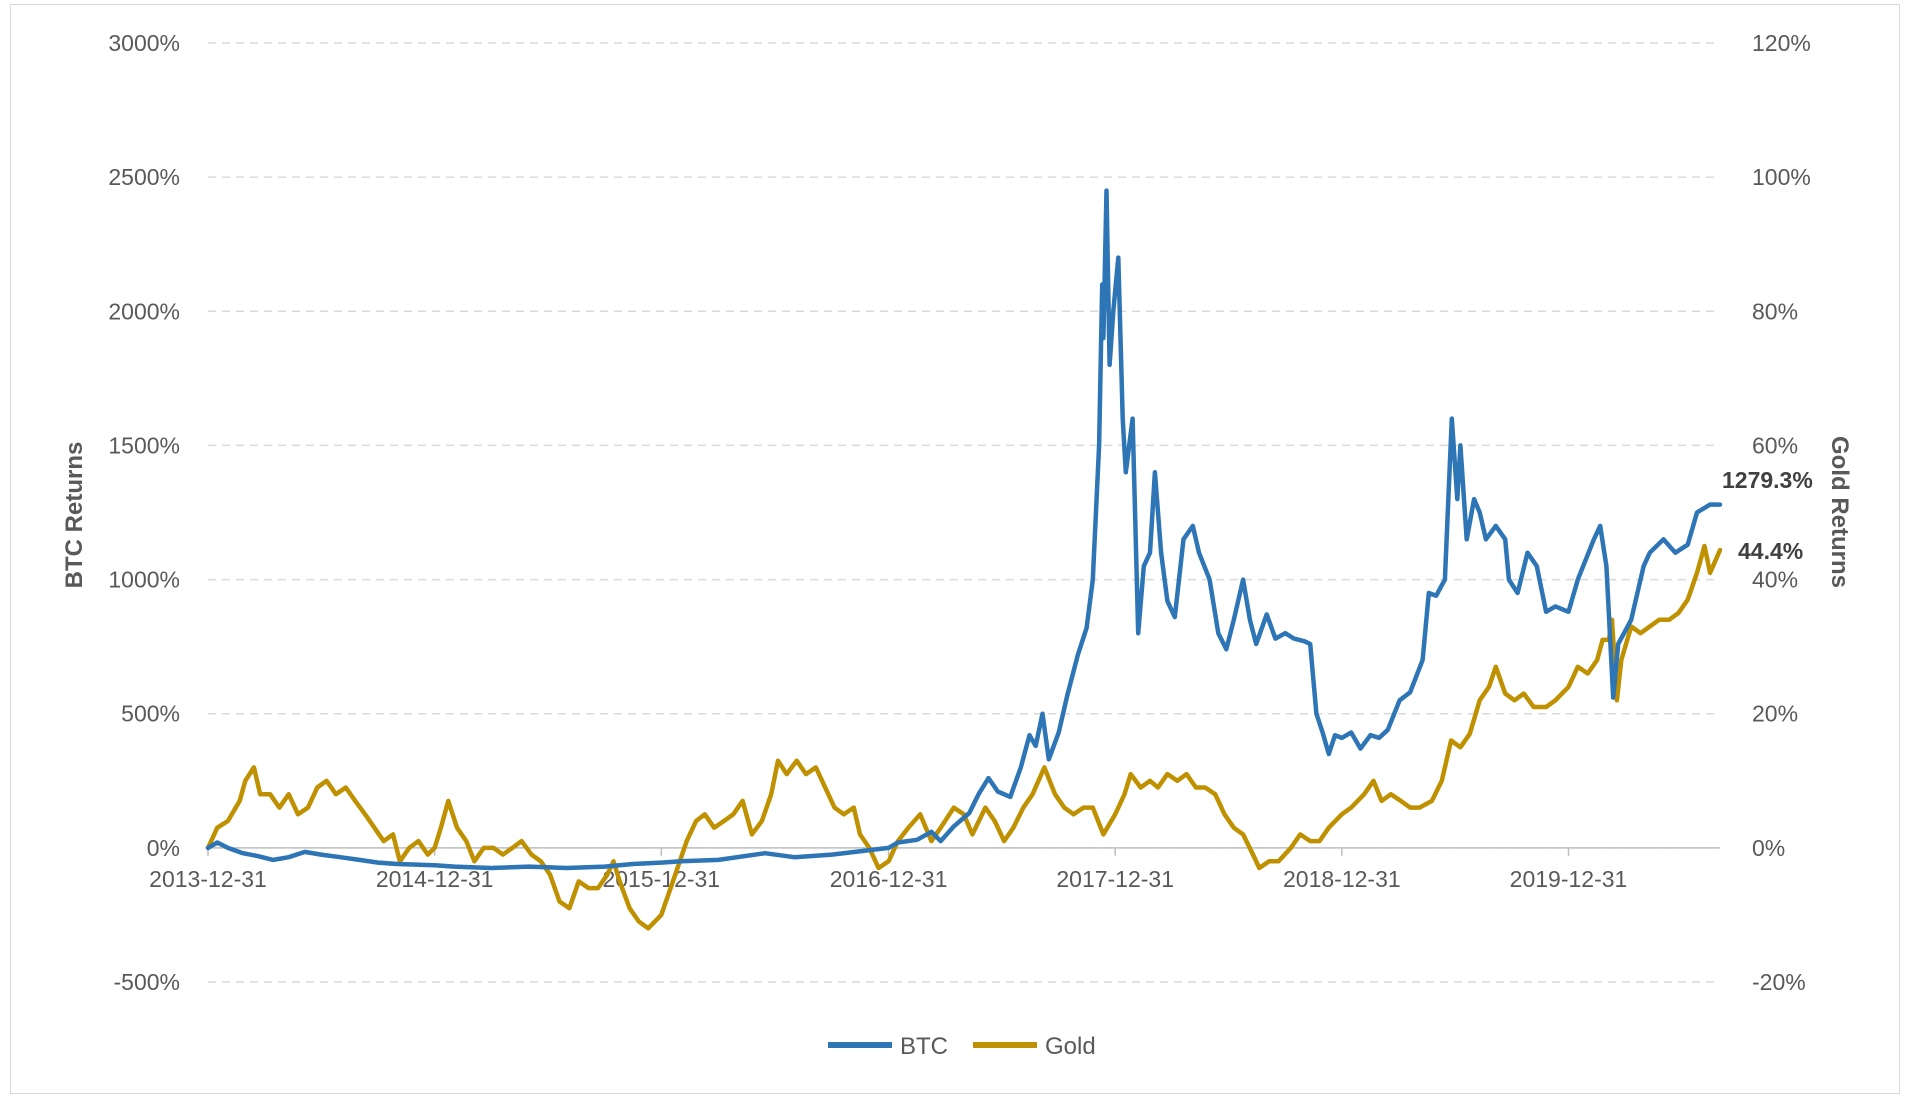 This screenshot has height=1102, width=1912. I want to click on right-tick-label: -20%, so click(1779, 982).